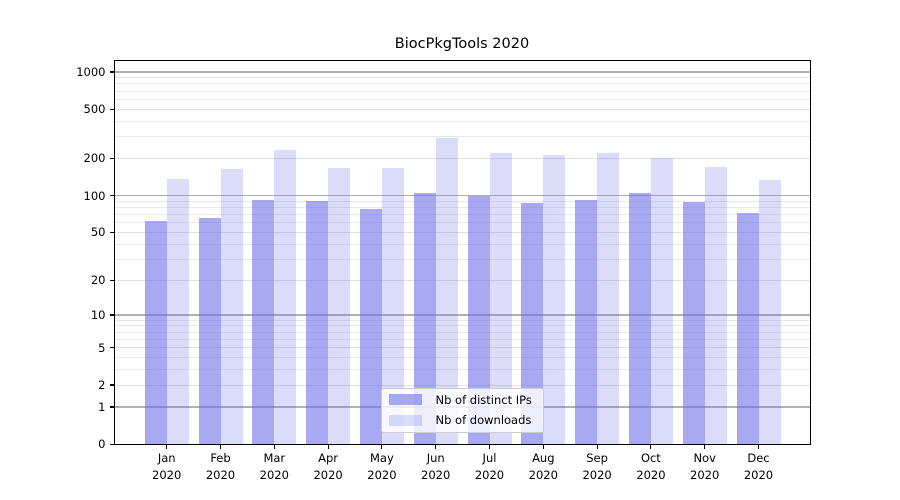  I want to click on bar-nb-of-distinct-ips-feb, so click(209, 331).